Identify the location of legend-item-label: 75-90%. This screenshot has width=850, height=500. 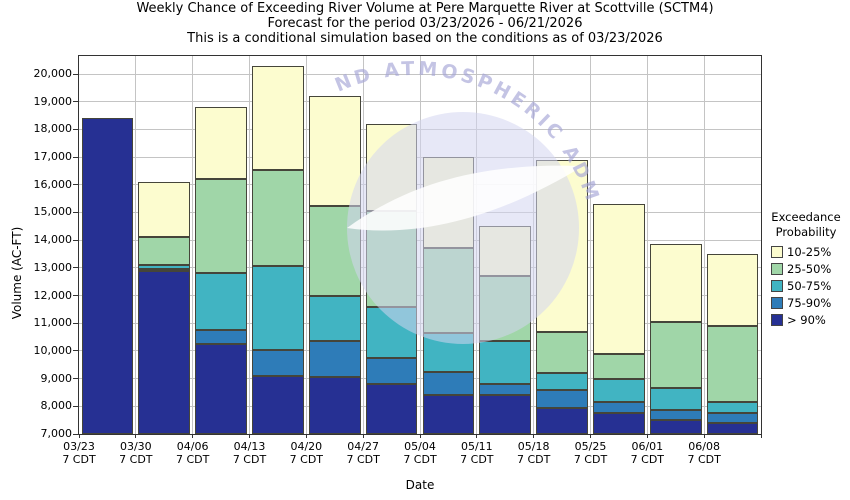
(809, 302).